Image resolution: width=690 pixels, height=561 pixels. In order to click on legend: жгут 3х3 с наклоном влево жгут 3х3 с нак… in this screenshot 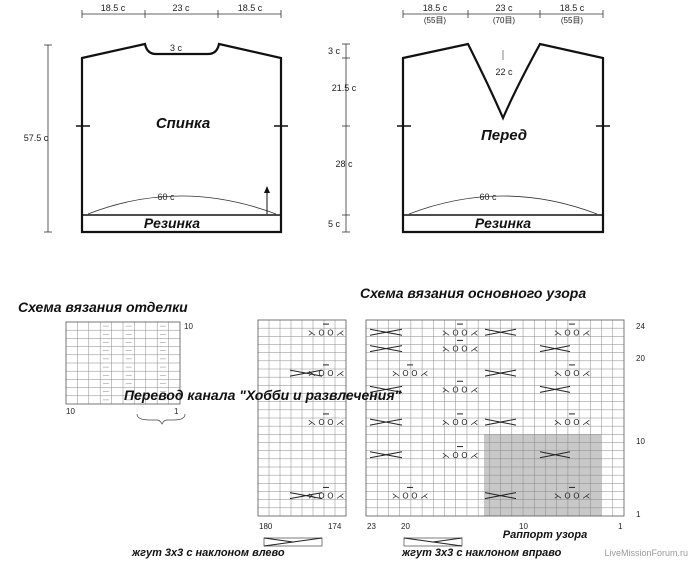, I will do `click(346, 548)`.